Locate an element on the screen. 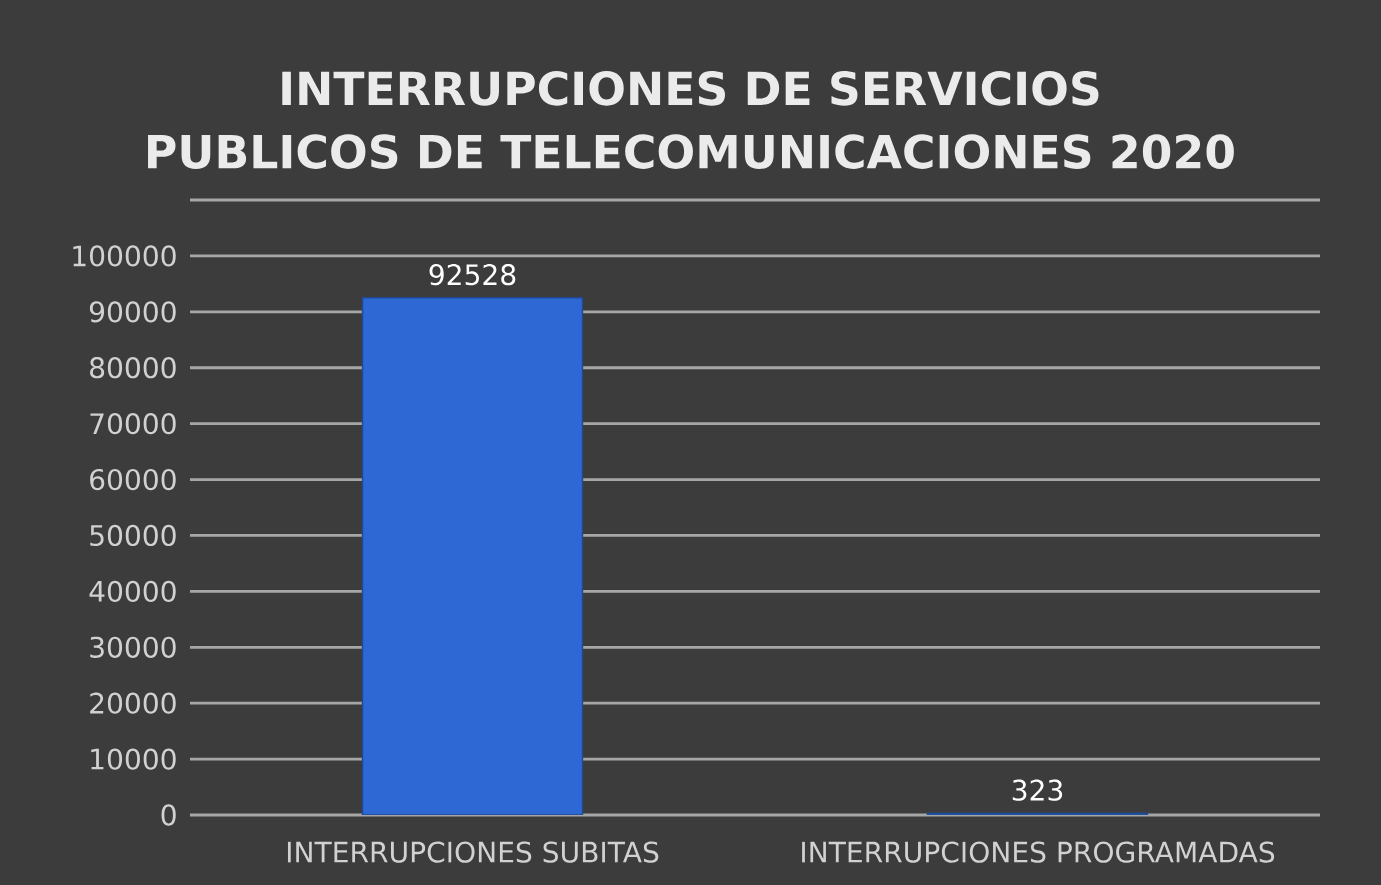 Image resolution: width=1381 pixels, height=885 pixels. y-tick-label: 70000 is located at coordinates (133, 423).